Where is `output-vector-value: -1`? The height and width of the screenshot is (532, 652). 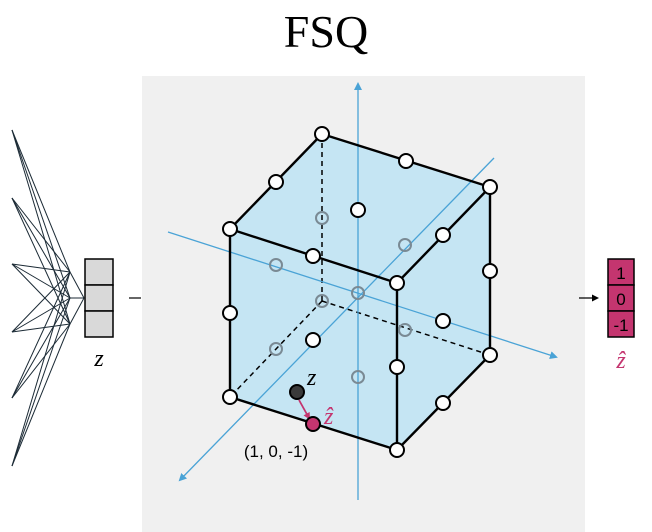
output-vector-value: -1 is located at coordinates (620, 325).